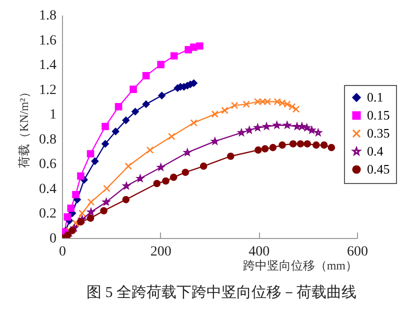  Describe the element at coordinates (53, 239) in the screenshot. I see `y-tick-label: 0` at that location.